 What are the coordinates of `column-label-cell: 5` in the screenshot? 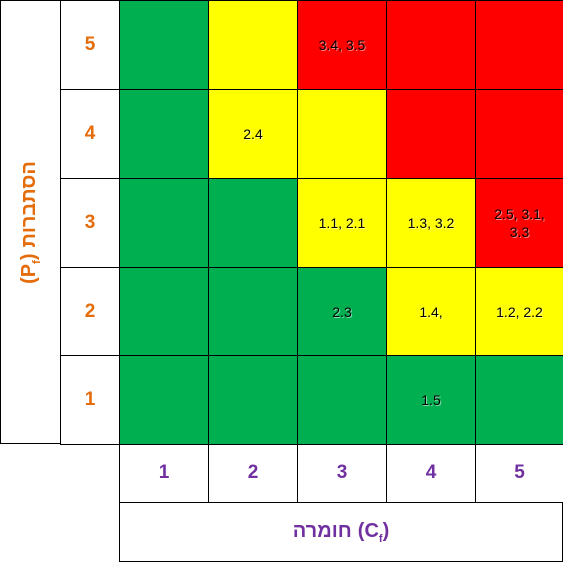 It's located at (519, 473).